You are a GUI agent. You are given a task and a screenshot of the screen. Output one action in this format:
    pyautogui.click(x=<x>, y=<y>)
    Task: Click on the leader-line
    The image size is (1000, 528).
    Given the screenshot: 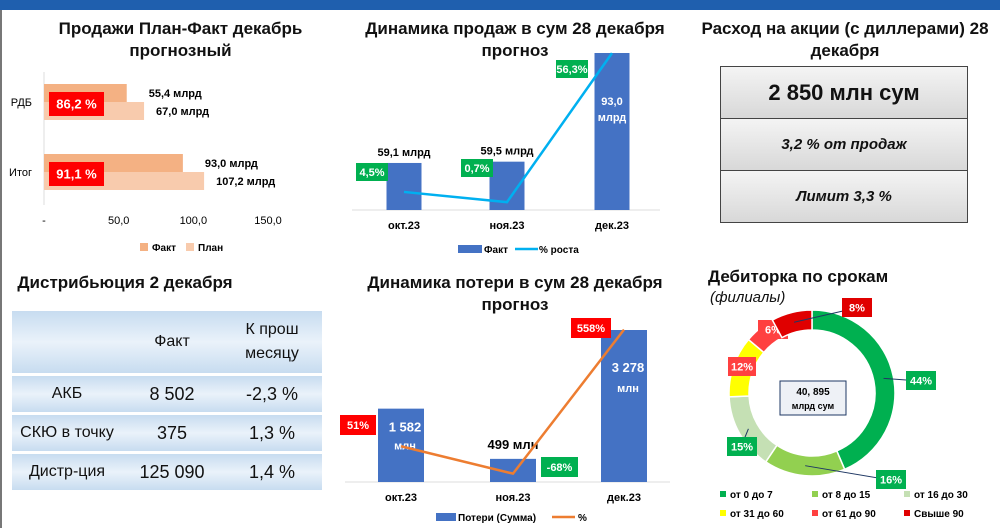 What is the action you would take?
    pyautogui.click(x=848, y=473)
    